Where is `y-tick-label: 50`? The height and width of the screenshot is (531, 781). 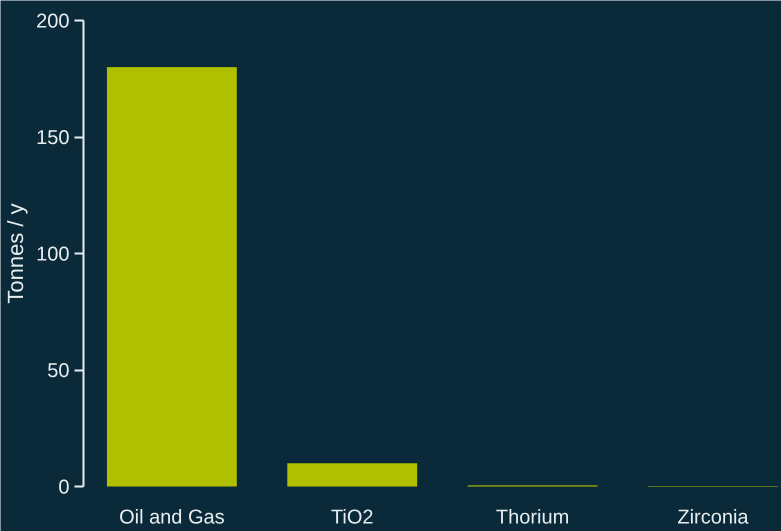
y-tick-label: 50 is located at coordinates (58, 371).